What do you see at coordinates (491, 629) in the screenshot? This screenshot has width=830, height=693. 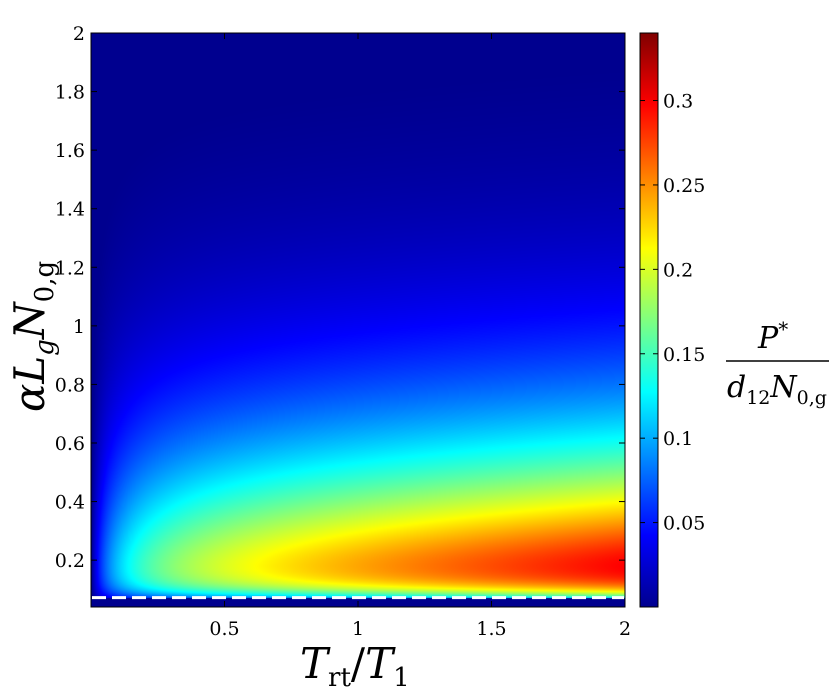 I see `x-tick-label: 1.5` at bounding box center [491, 629].